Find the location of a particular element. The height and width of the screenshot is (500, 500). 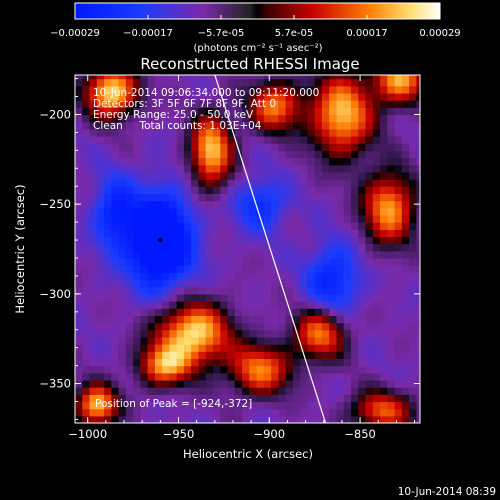

peak-text: Position of Peak = [-924,-372] is located at coordinates (173, 404).